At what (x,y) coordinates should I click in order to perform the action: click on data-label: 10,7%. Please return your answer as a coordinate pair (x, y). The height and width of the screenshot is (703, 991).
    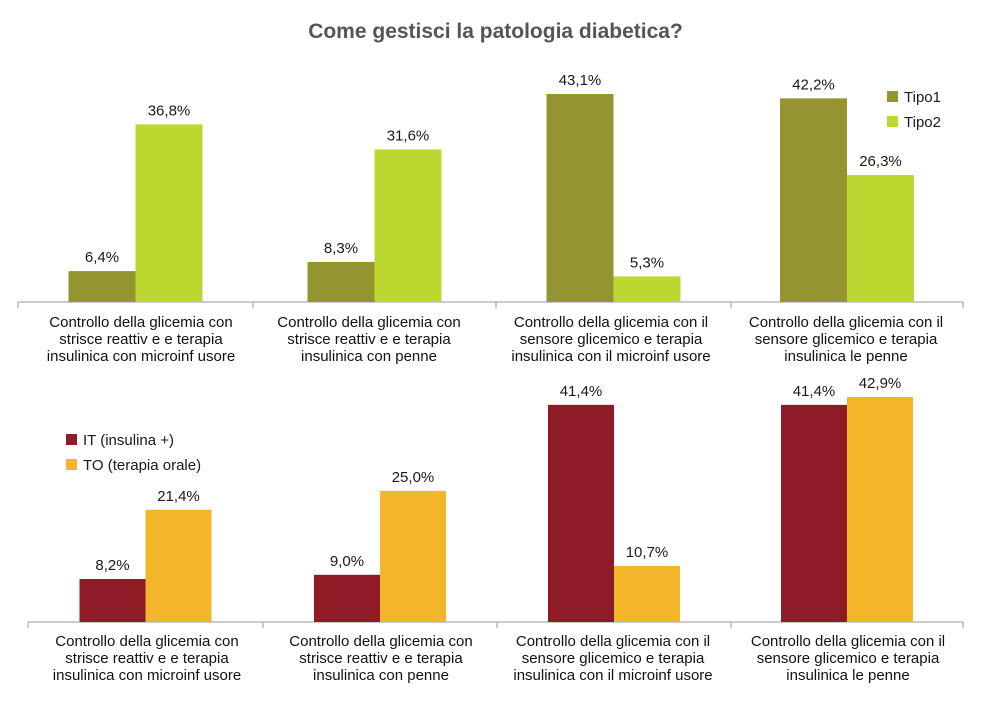
    Looking at the image, I should click on (647, 552).